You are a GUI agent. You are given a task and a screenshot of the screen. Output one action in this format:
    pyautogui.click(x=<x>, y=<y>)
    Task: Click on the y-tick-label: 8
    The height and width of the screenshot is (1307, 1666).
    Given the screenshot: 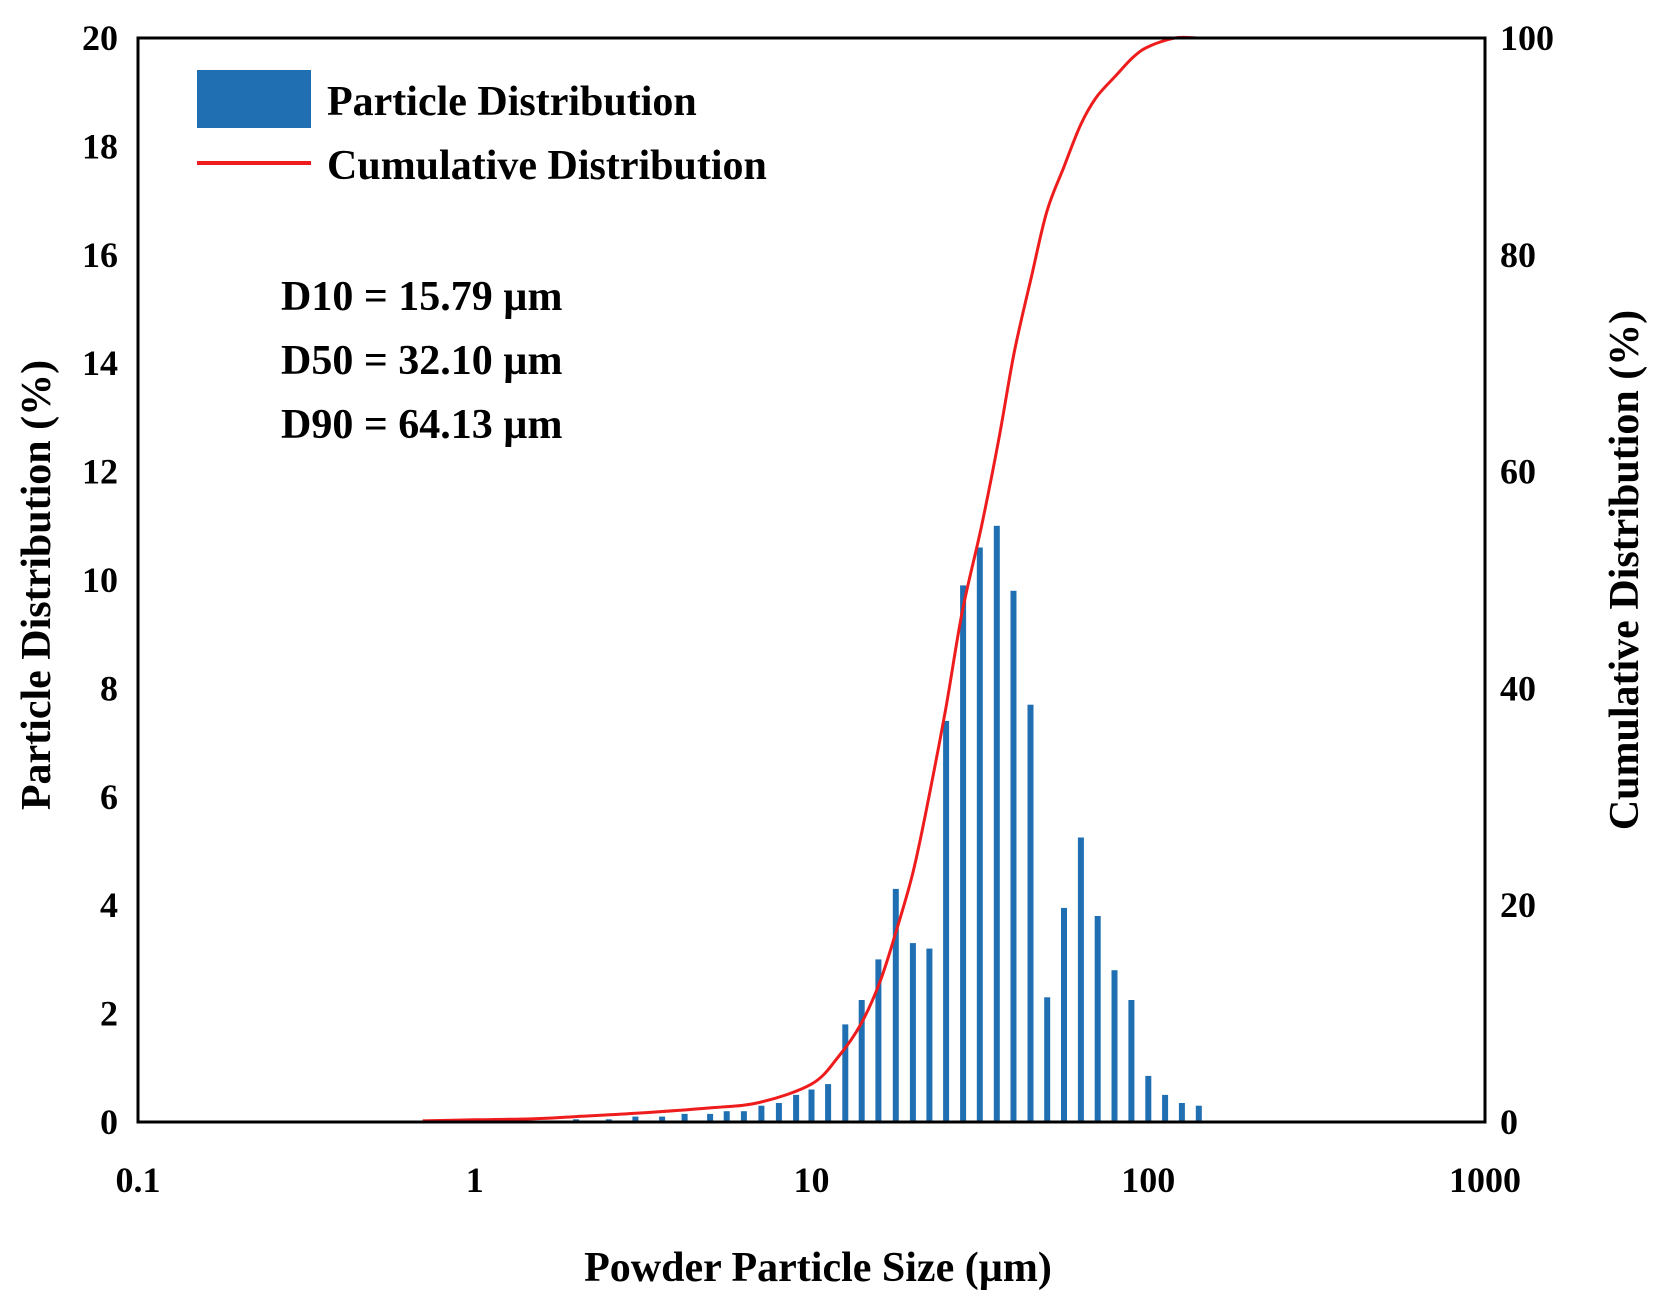 What is the action you would take?
    pyautogui.click(x=109, y=688)
    